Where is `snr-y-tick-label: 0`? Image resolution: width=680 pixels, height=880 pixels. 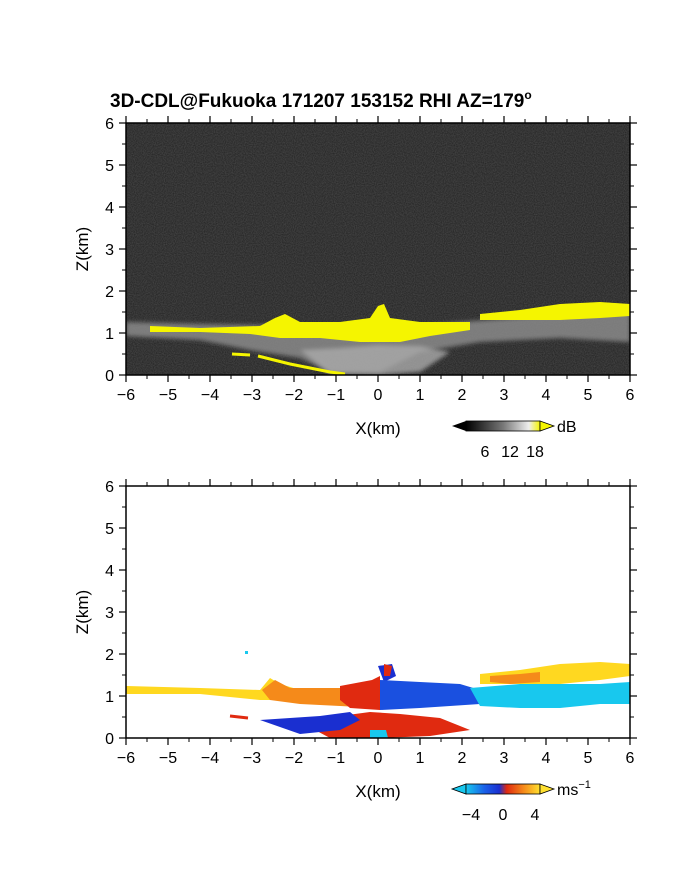 snr-y-tick-label: 0 is located at coordinates (109, 376).